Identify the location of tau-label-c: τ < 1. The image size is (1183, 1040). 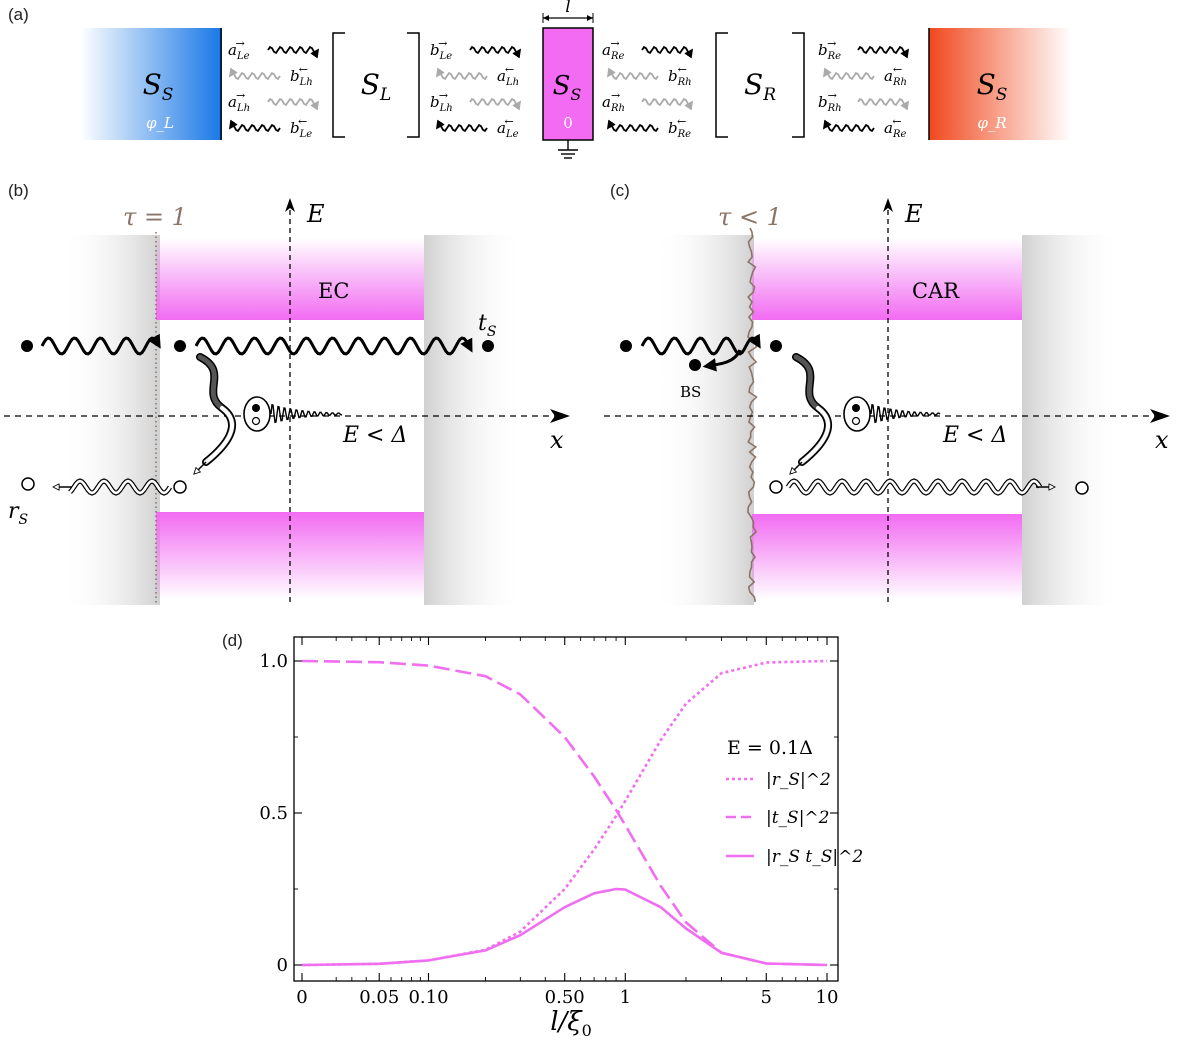
(750, 217).